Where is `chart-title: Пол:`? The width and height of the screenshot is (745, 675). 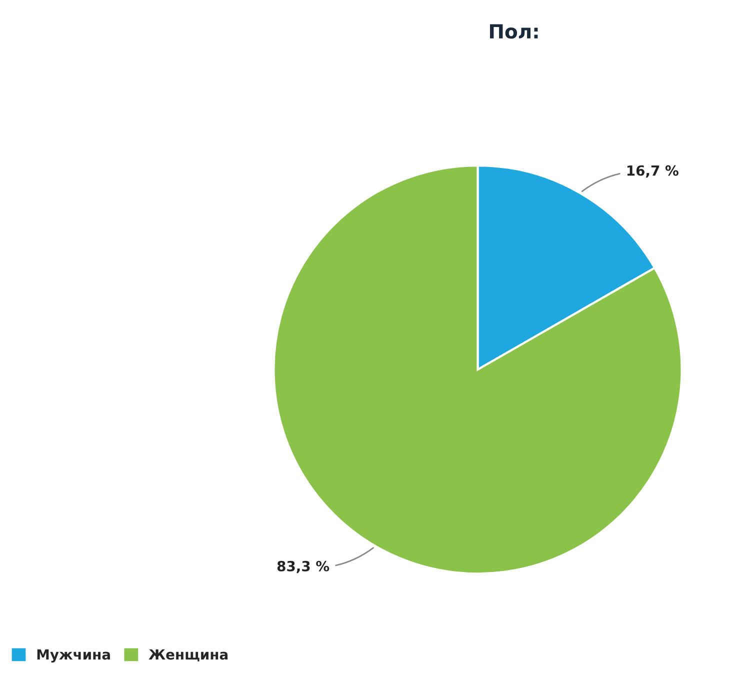 chart-title: Пол: is located at coordinates (514, 31).